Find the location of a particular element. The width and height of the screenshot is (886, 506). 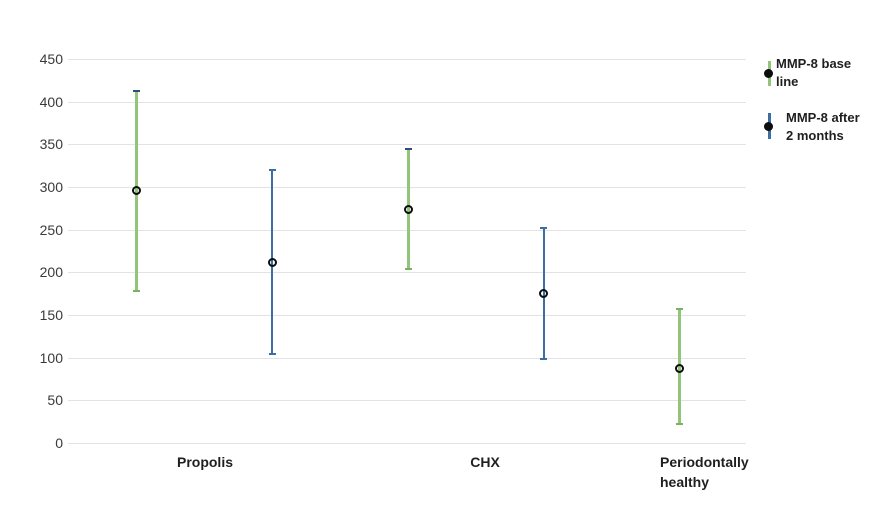

x-axis-label-line: Propolis is located at coordinates (205, 462).